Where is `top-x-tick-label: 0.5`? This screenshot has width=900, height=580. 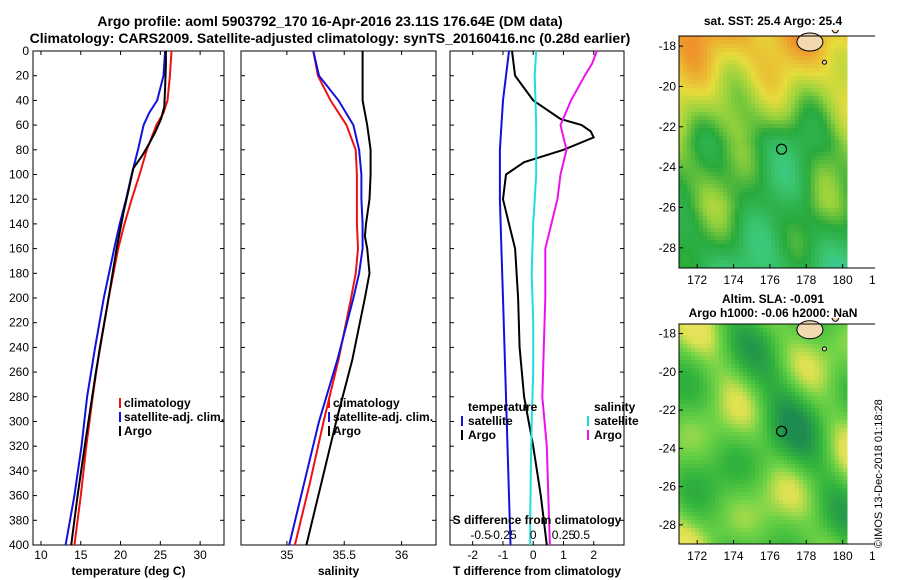 top-x-tick-label: 0.5 is located at coordinates (581, 535).